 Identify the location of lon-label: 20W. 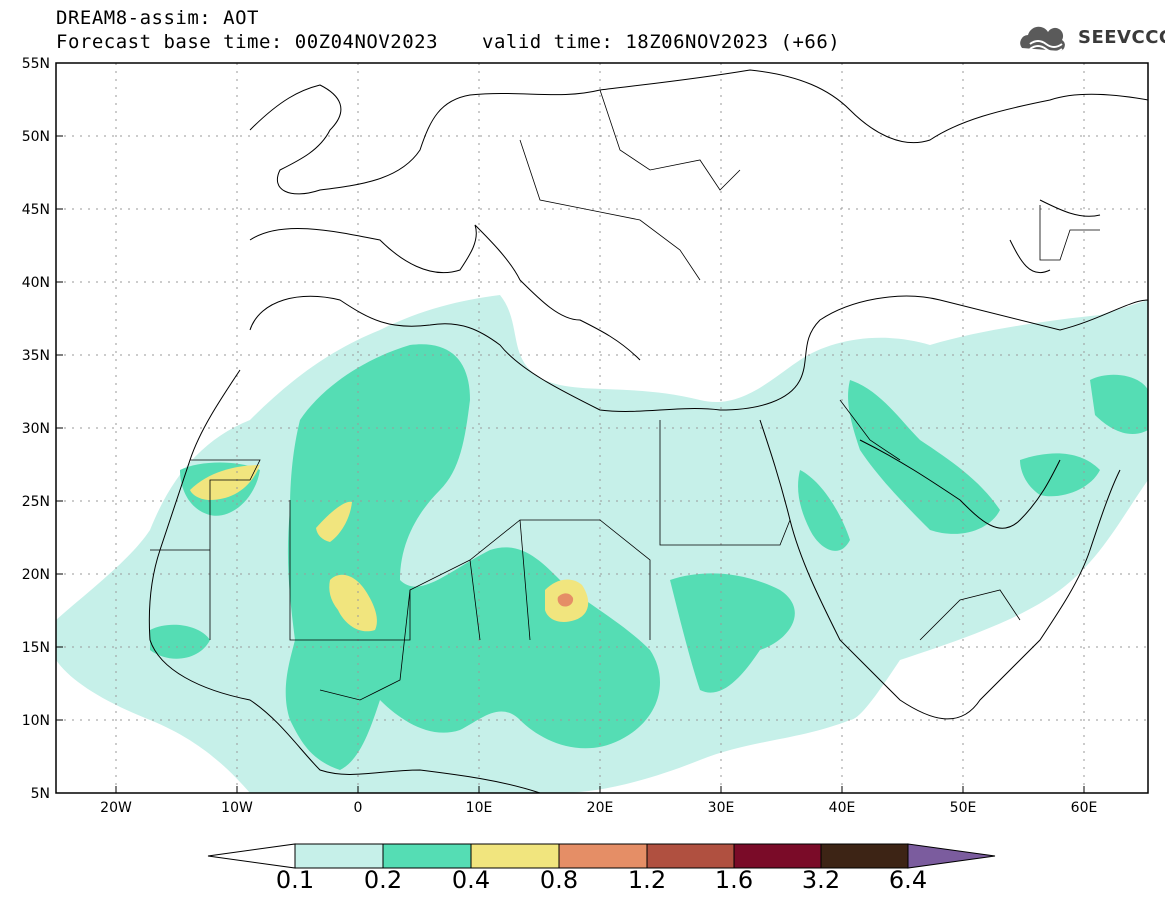
(116, 808).